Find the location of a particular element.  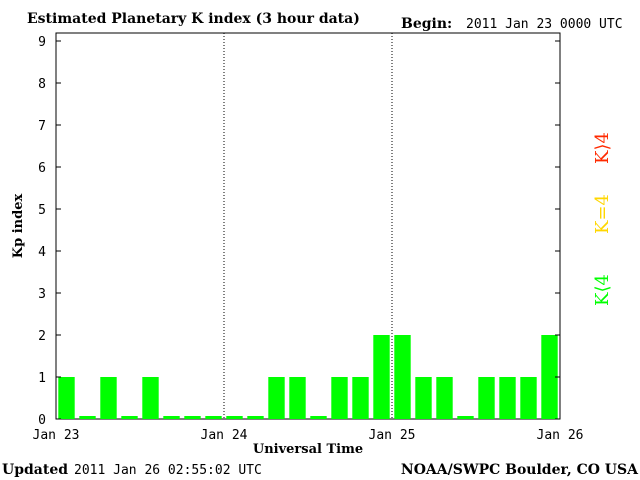

y-tick-label: 5 is located at coordinates (42, 210).